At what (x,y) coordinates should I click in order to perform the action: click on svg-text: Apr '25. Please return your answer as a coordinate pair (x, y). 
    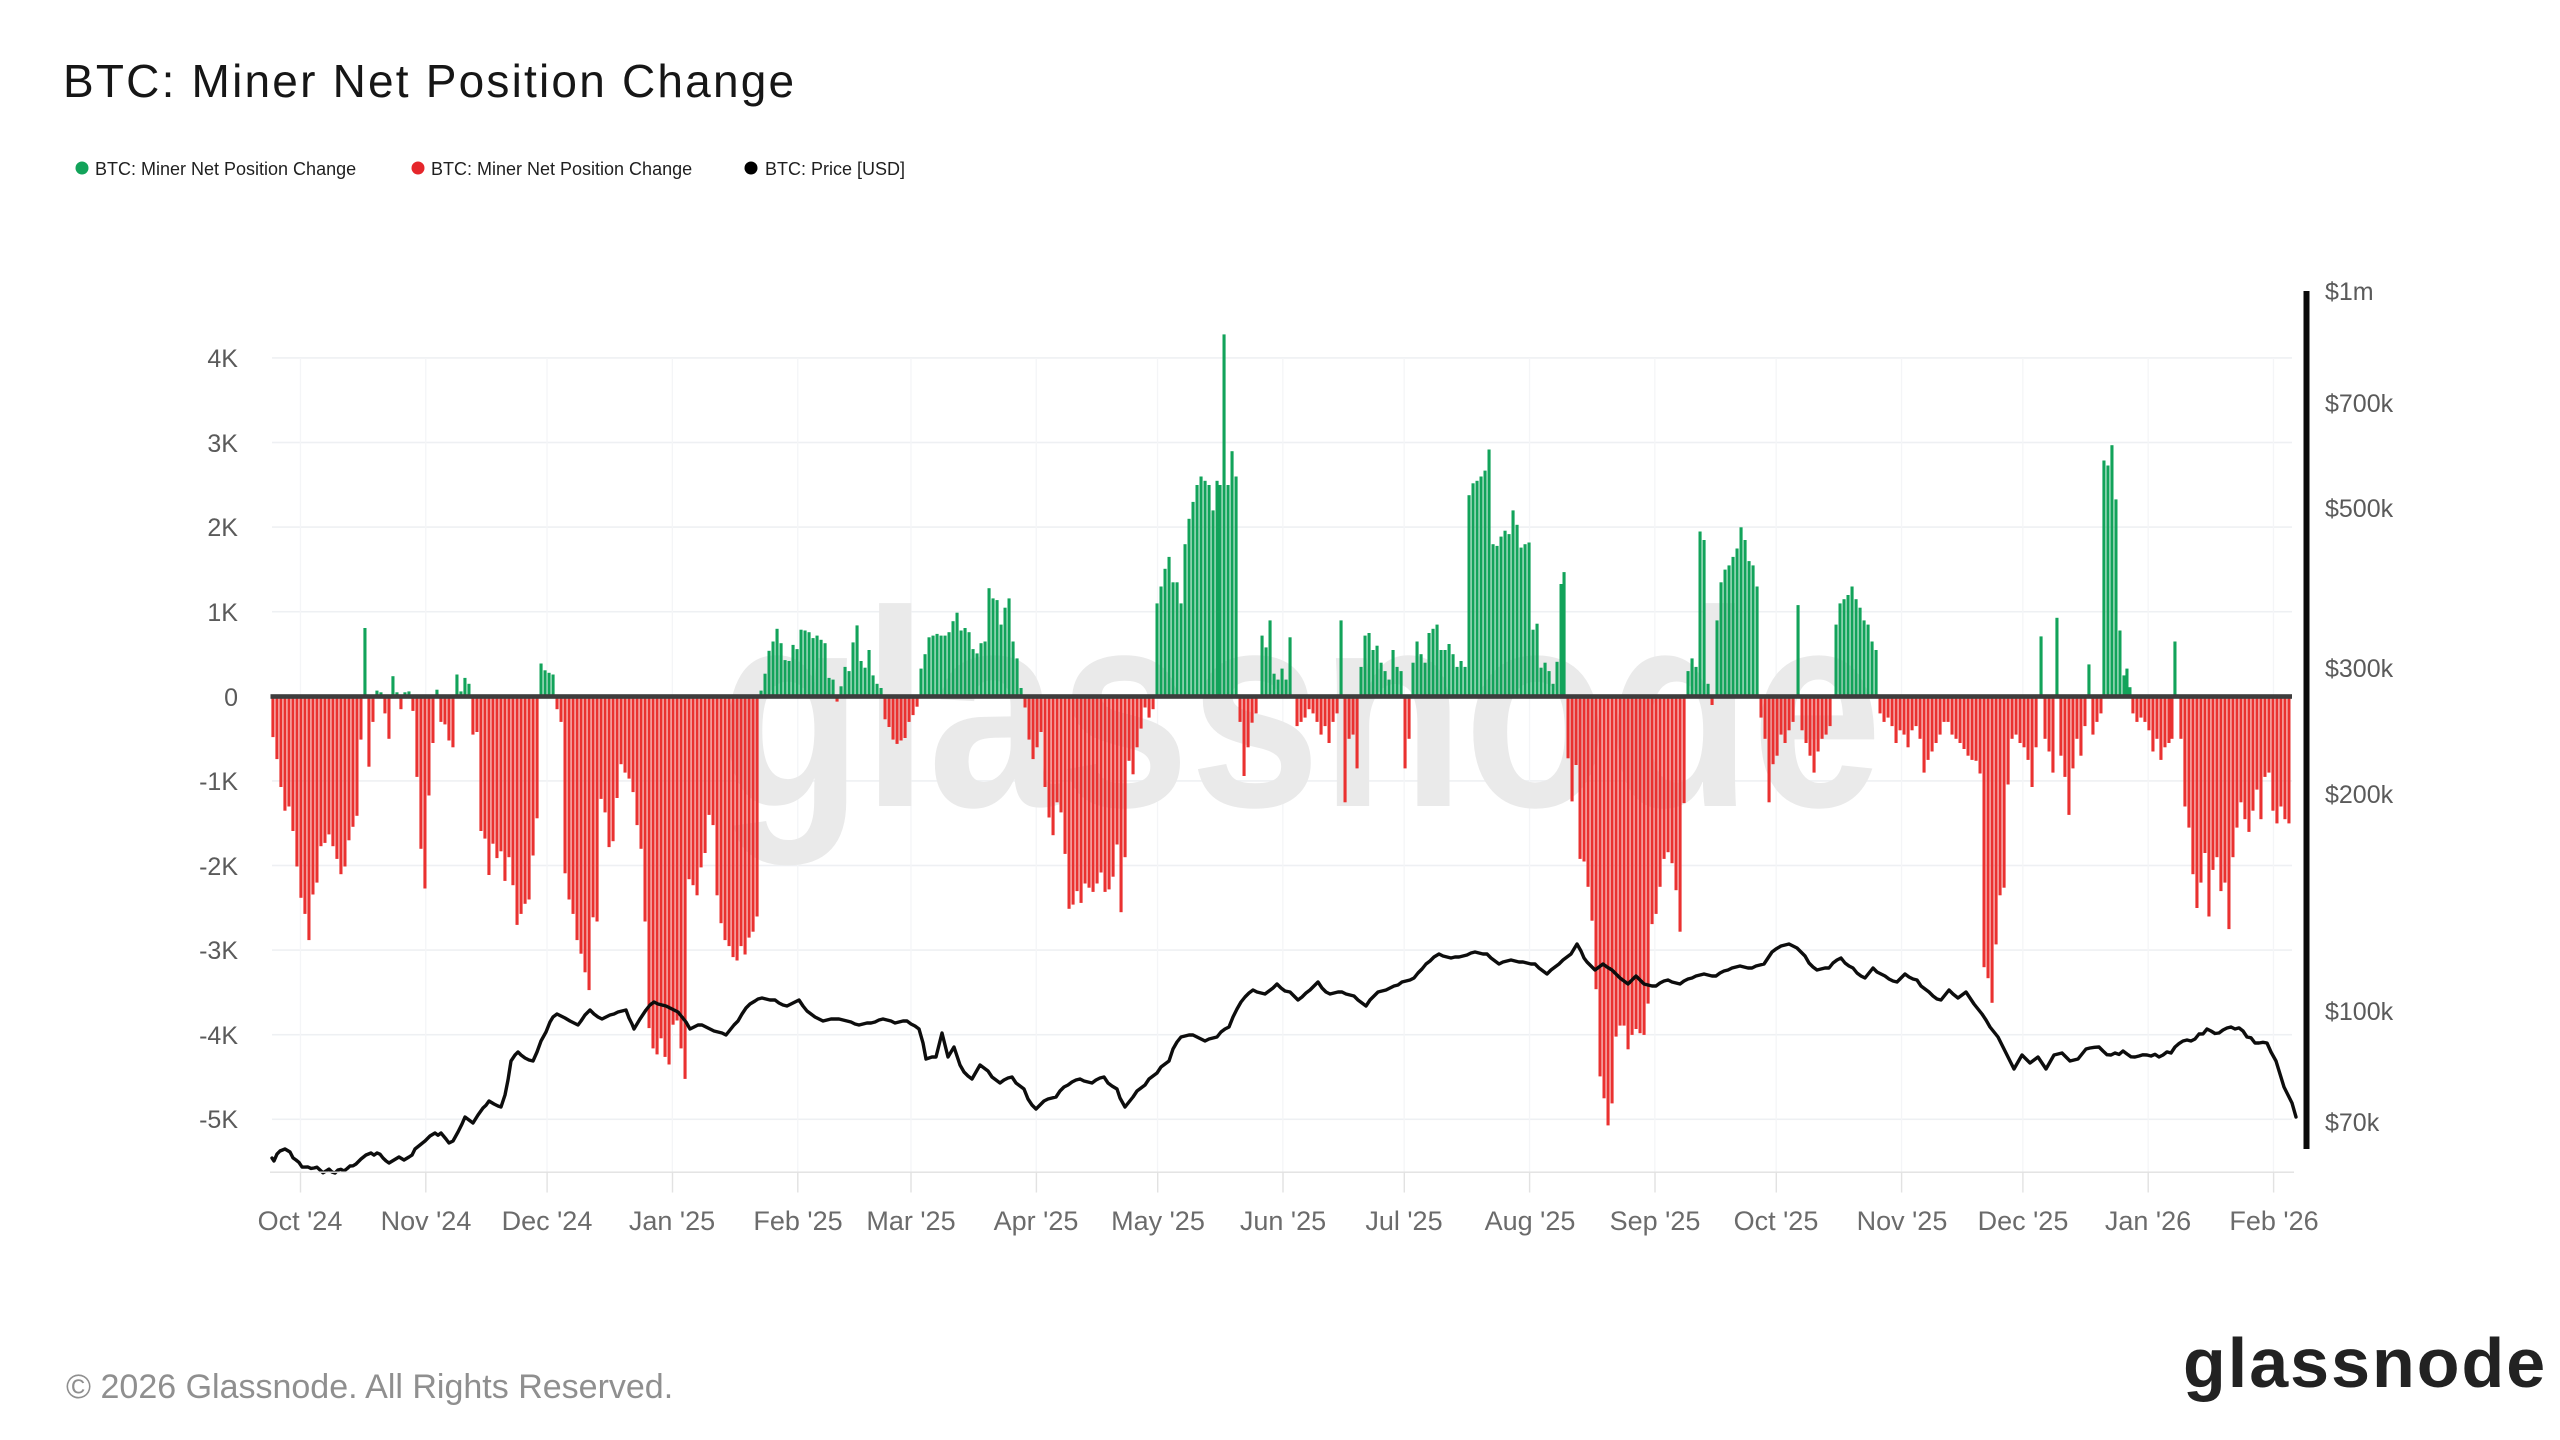
    Looking at the image, I should click on (1036, 1221).